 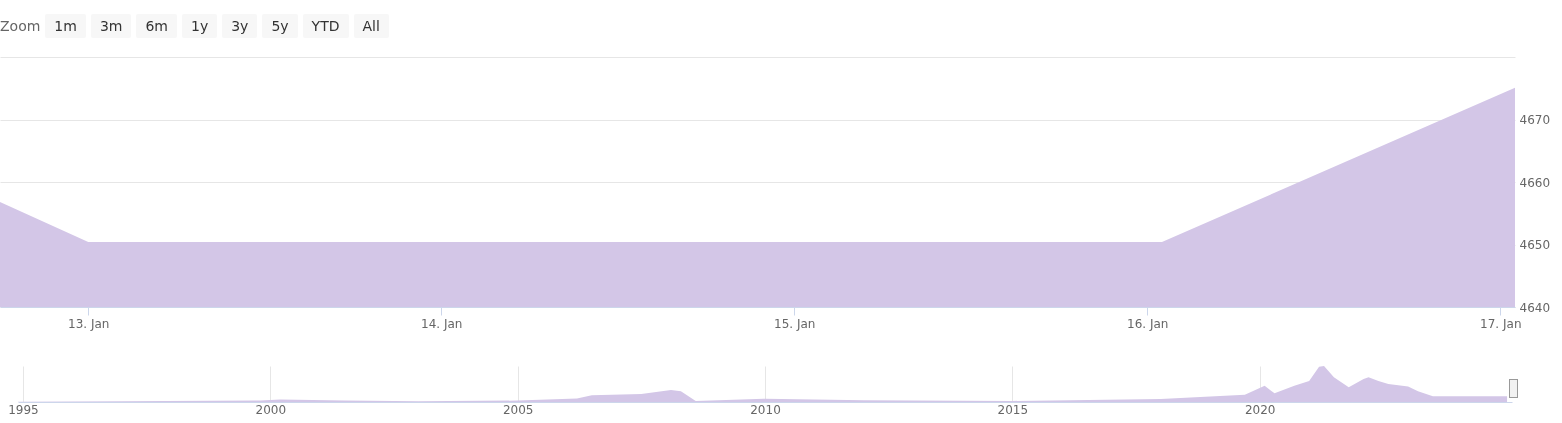 I want to click on text: 1m, so click(x=65, y=26).